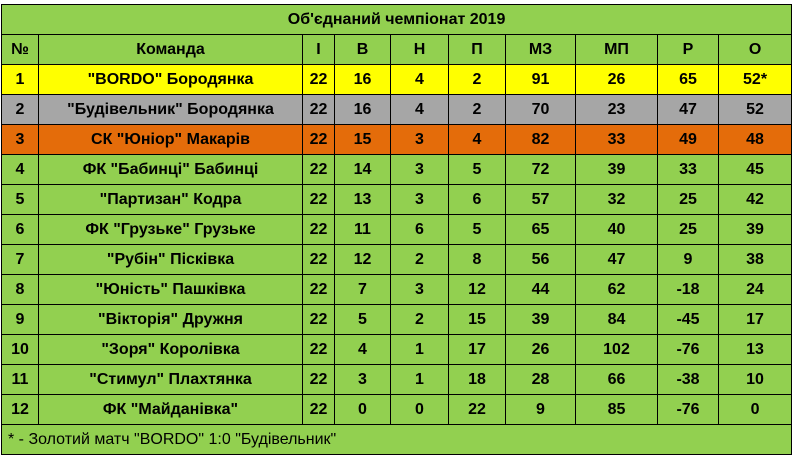 The width and height of the screenshot is (799, 471). I want to click on team-row: 2 "Будівельник" Бородянка 22 16 4 2 70 23 47 52, so click(397, 109).